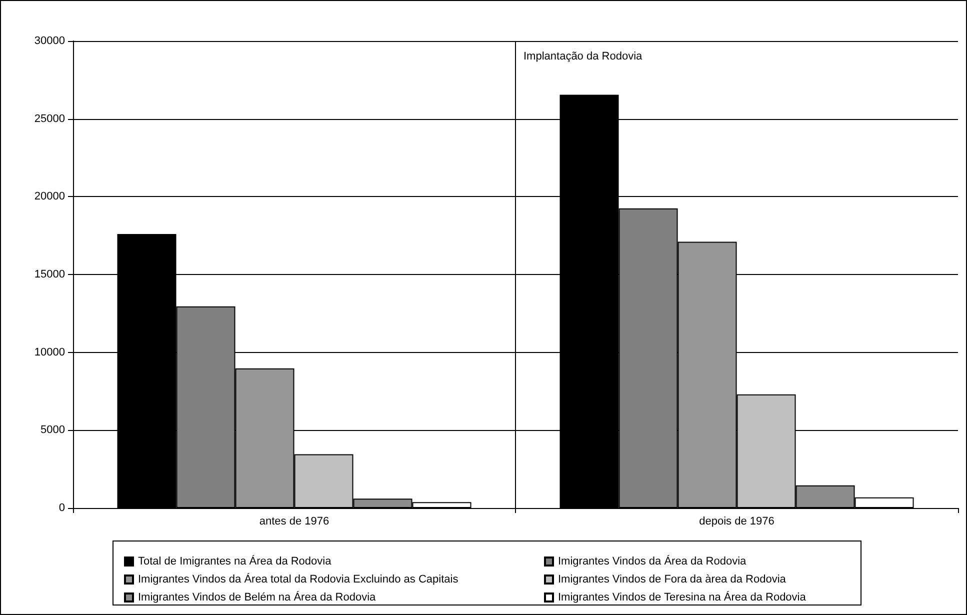 This screenshot has width=967, height=615. I want to click on y-tick-label: 10000, so click(49, 352).